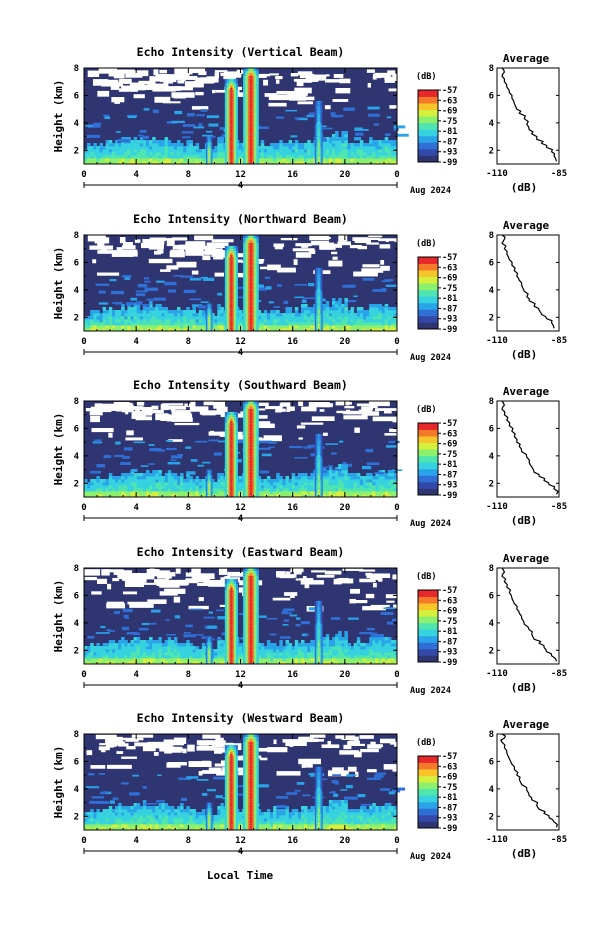 The height and width of the screenshot is (933, 610). Describe the element at coordinates (449, 112) in the screenshot. I see `colorbar-tick-label: -69` at that location.